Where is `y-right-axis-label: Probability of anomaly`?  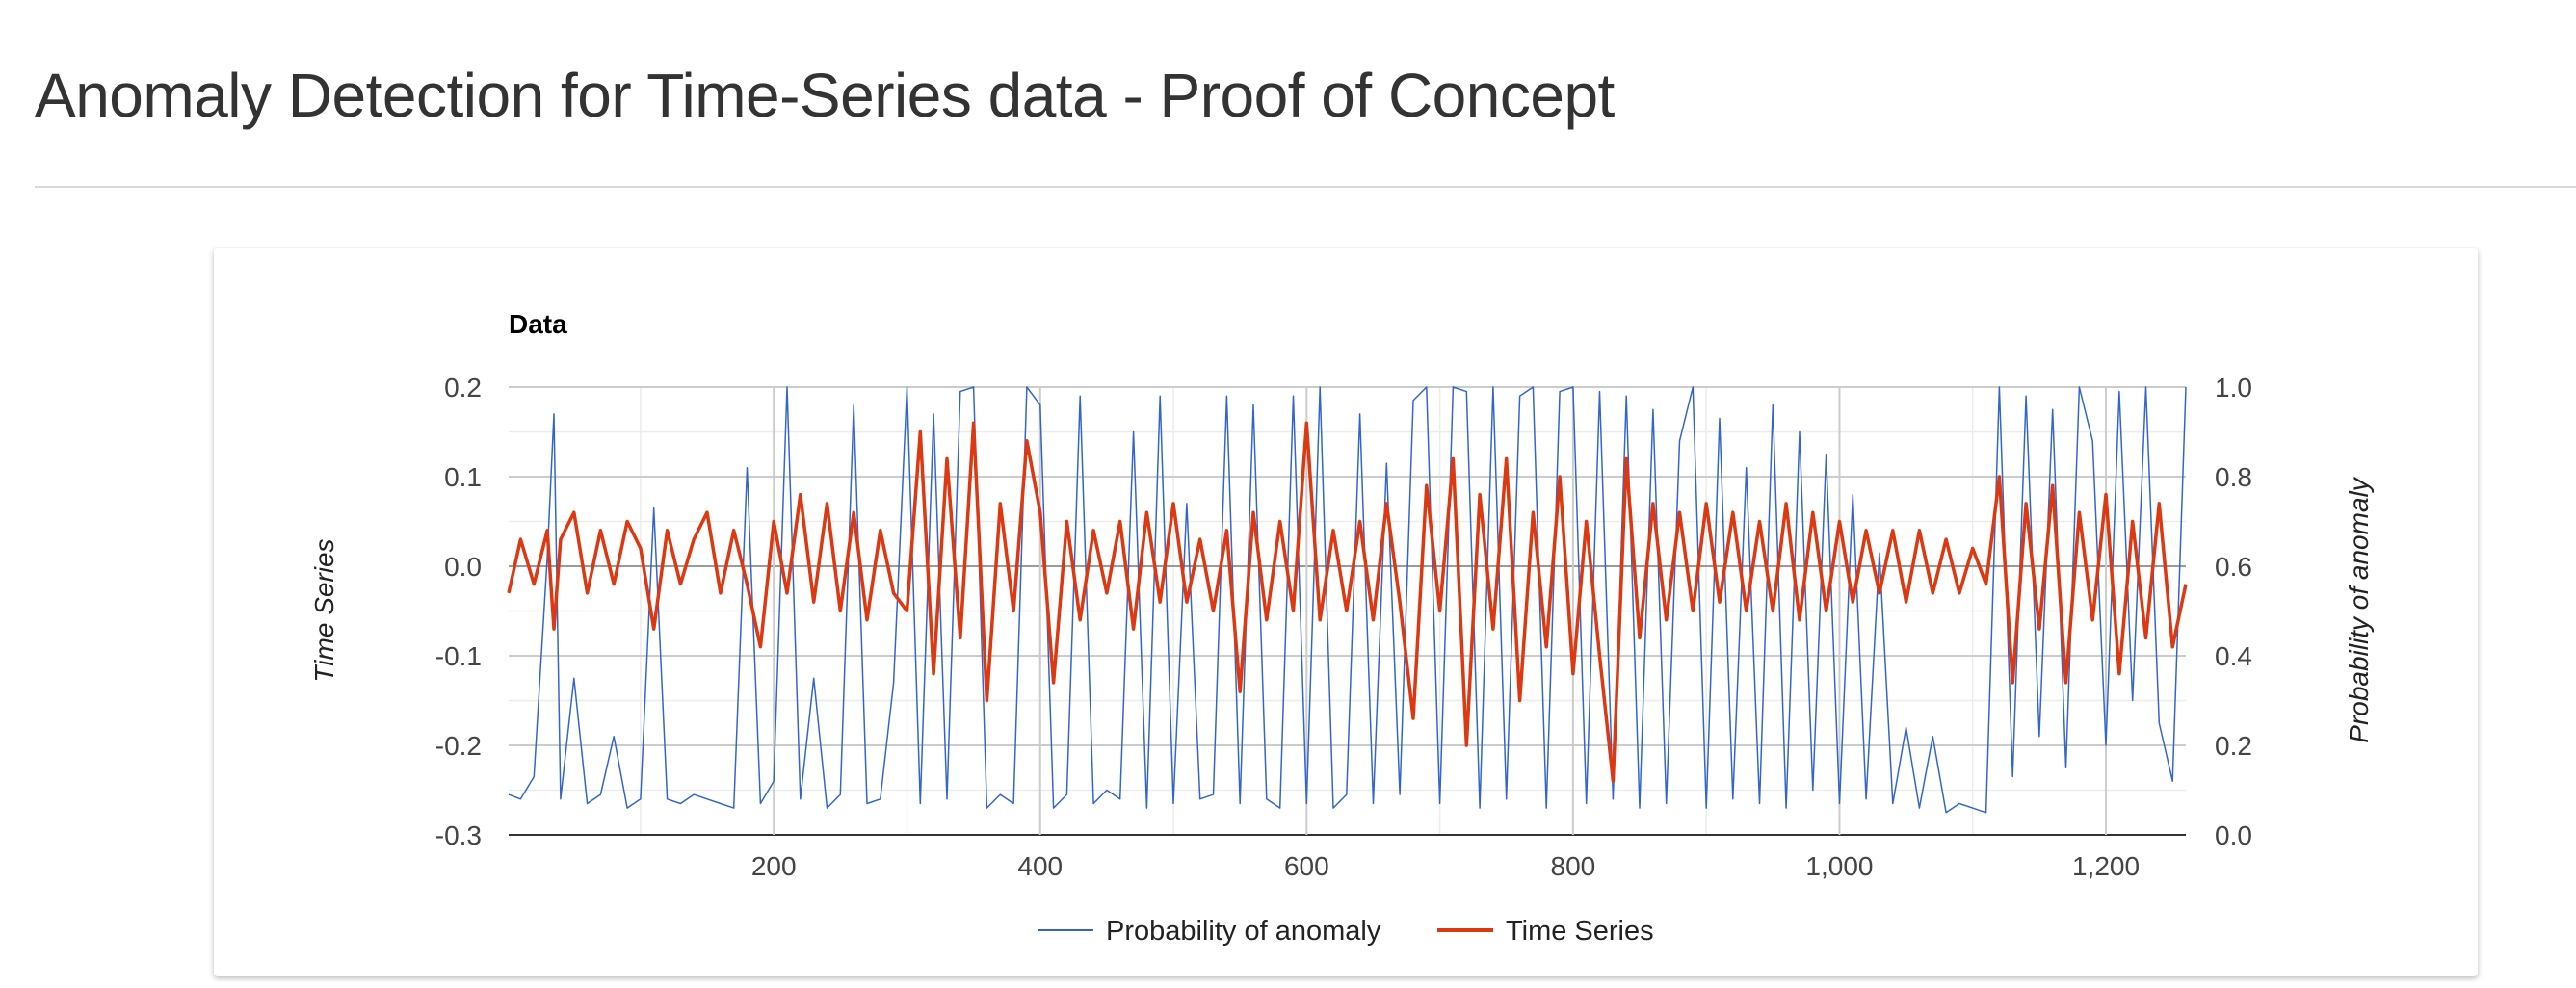 y-right-axis-label: Probability of anomaly is located at coordinates (2359, 609).